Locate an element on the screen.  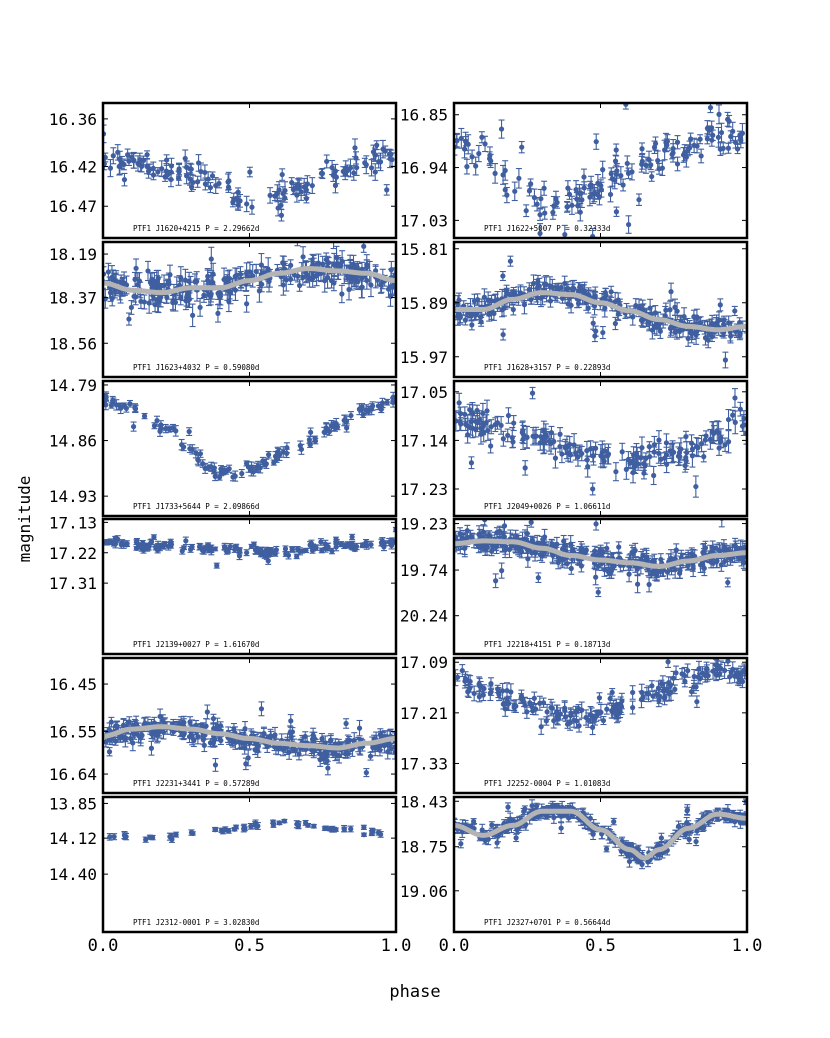
y-tick-label: 18.37 is located at coordinates (73, 297).